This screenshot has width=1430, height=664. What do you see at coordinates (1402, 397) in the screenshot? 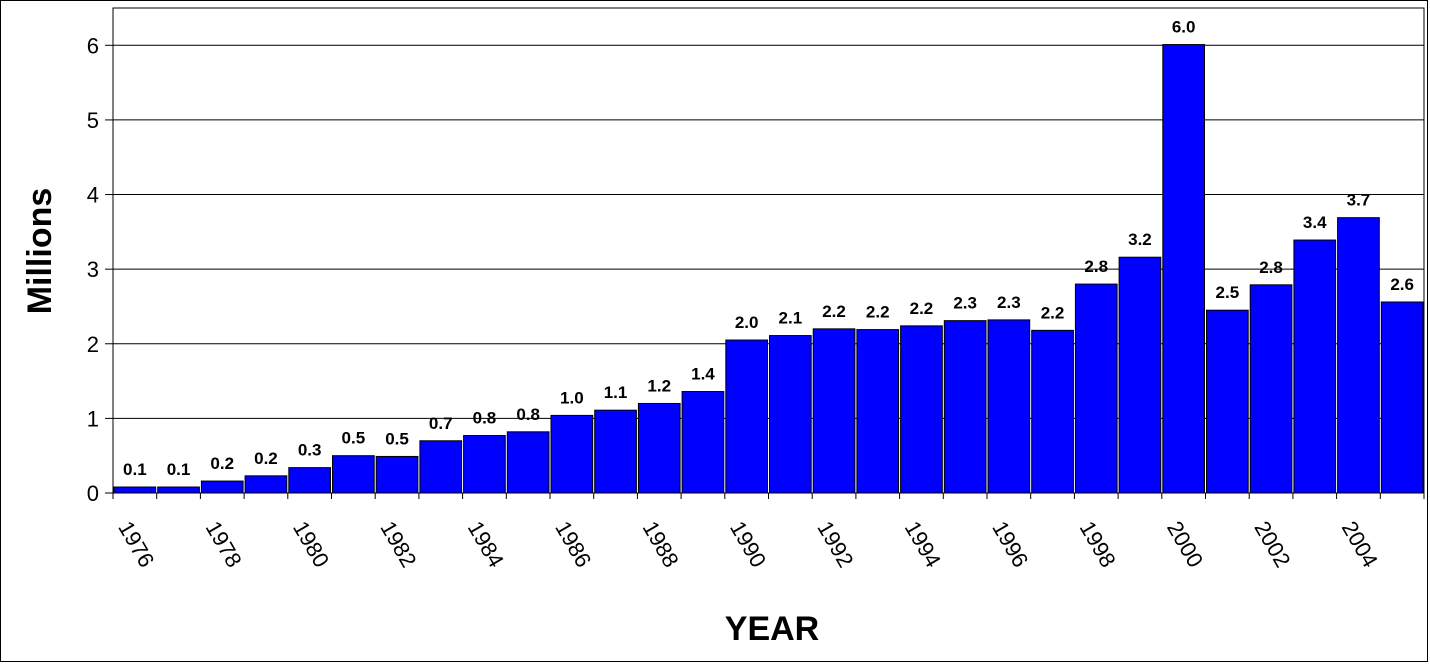
I see `bar-2005` at bounding box center [1402, 397].